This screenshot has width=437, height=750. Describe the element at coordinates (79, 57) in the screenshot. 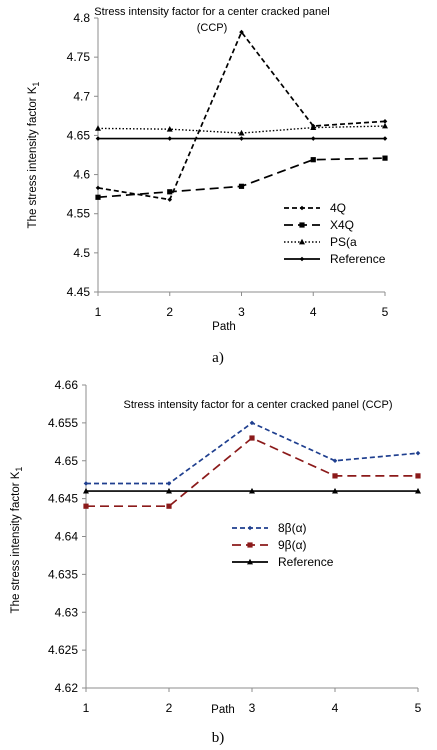

I see `y-tick-label: 4.75` at that location.